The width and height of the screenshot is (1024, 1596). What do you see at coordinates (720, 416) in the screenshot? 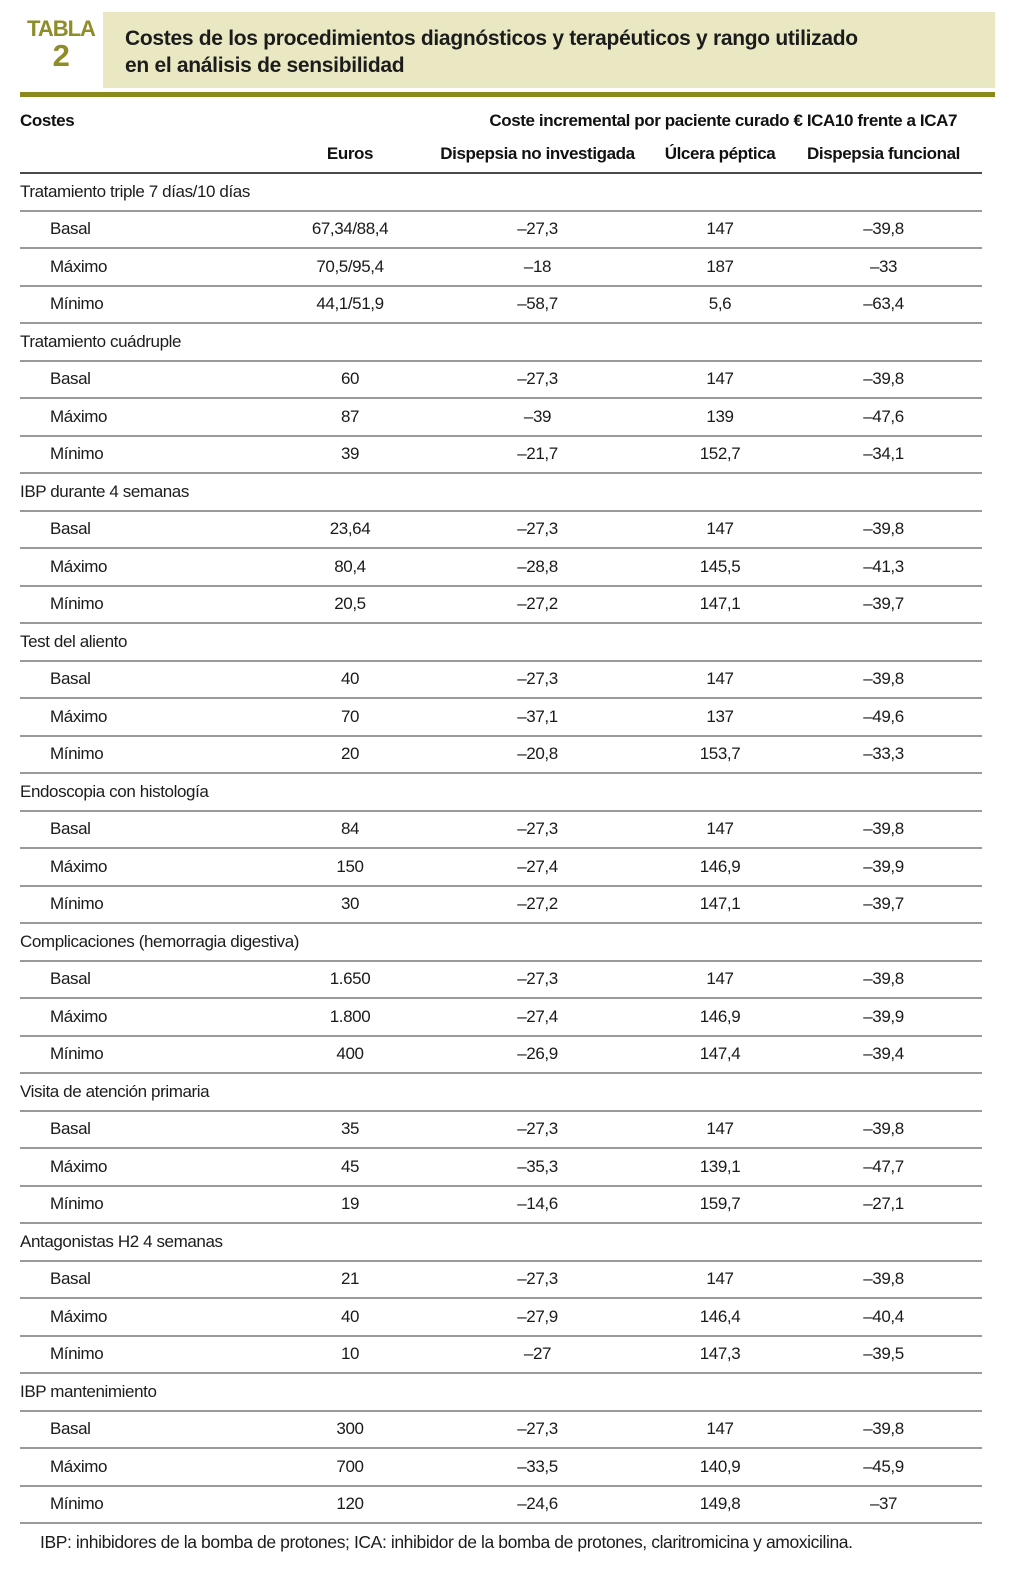
I see `cell-ulcera-peptica: 139` at bounding box center [720, 416].